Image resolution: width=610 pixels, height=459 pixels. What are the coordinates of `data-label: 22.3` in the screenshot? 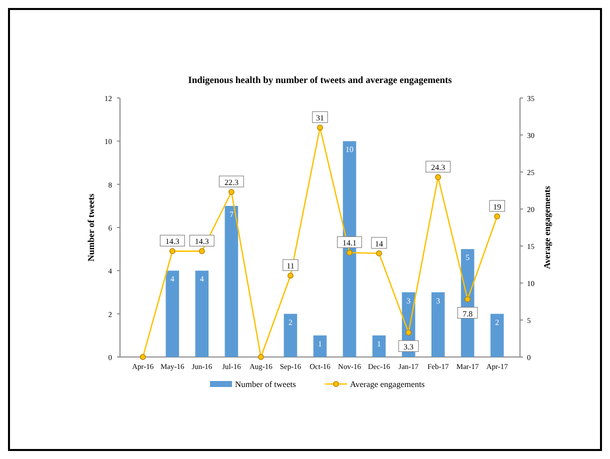 It's located at (231, 182).